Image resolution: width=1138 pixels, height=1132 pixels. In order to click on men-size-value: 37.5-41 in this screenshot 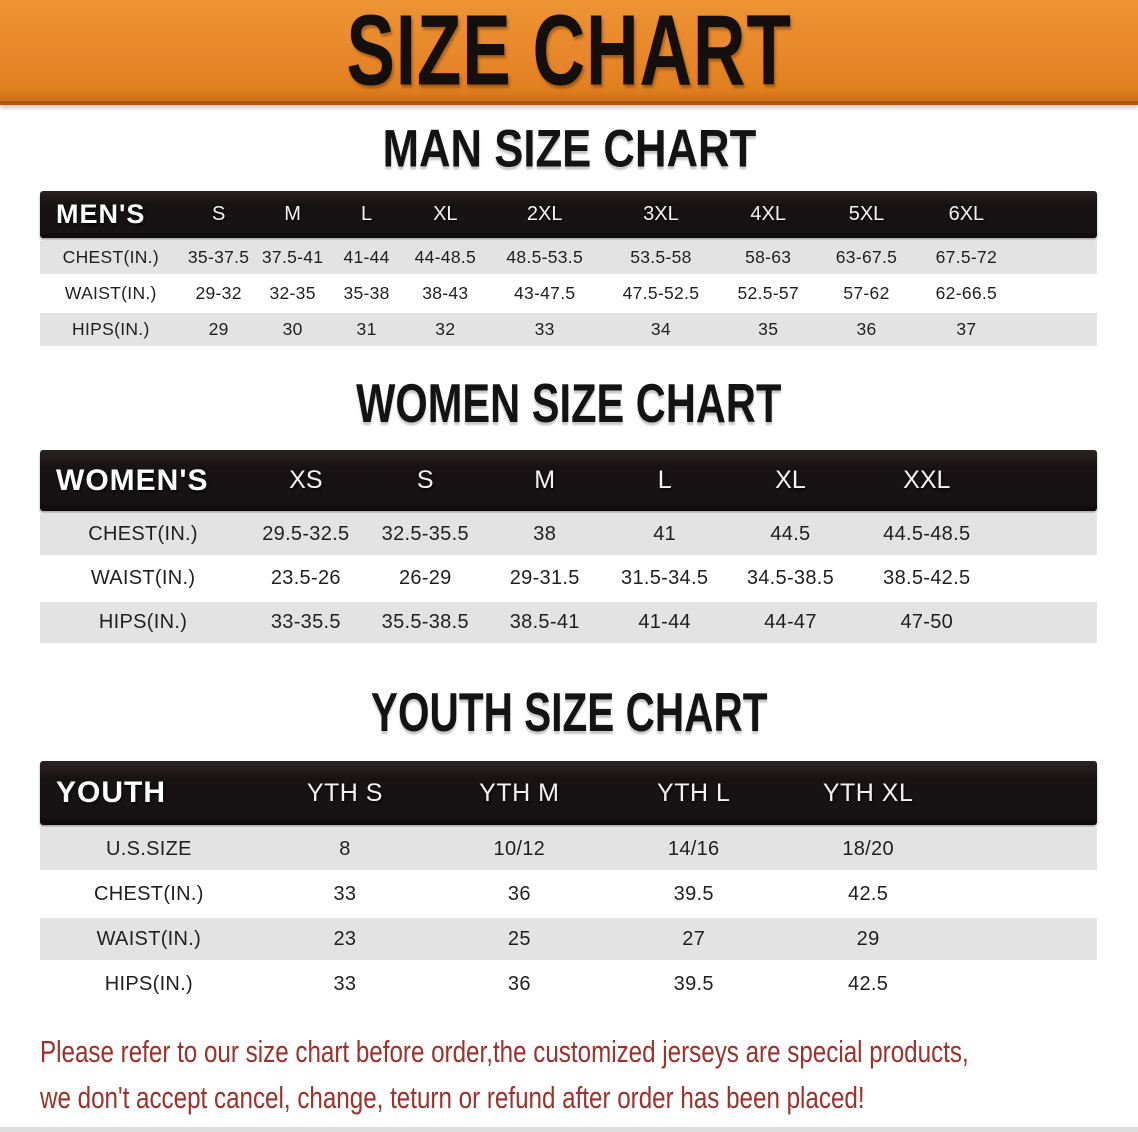, I will do `click(292, 257)`.